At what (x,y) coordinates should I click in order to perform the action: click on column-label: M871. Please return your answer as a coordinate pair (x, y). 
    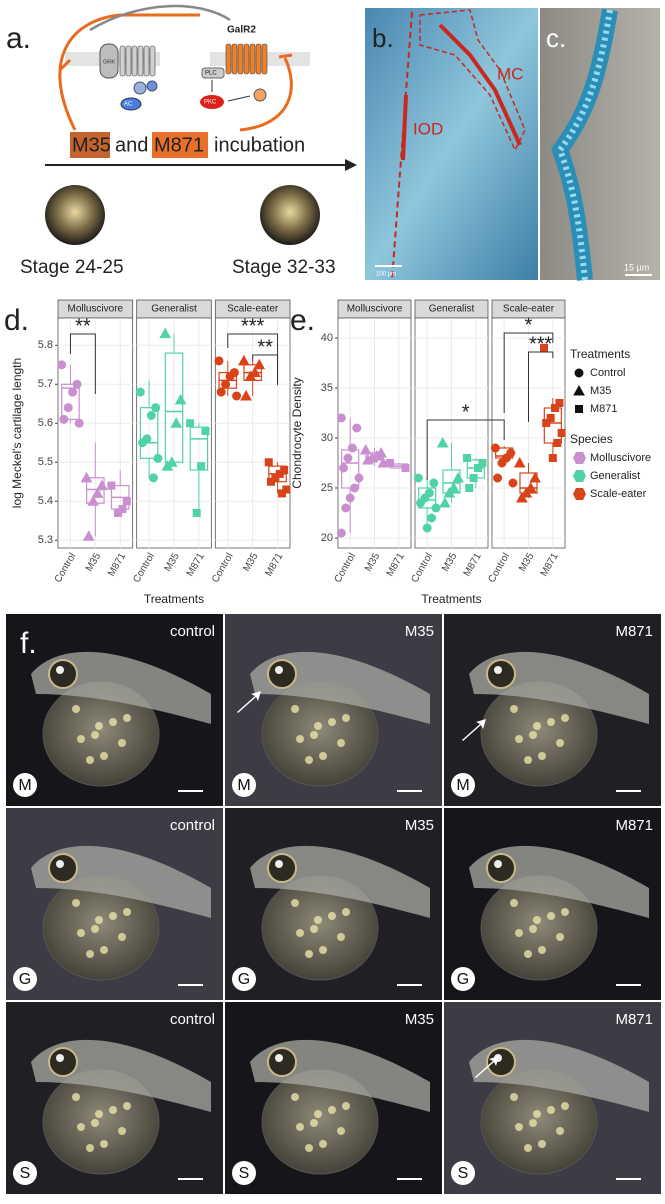
    Looking at the image, I should click on (634, 1019).